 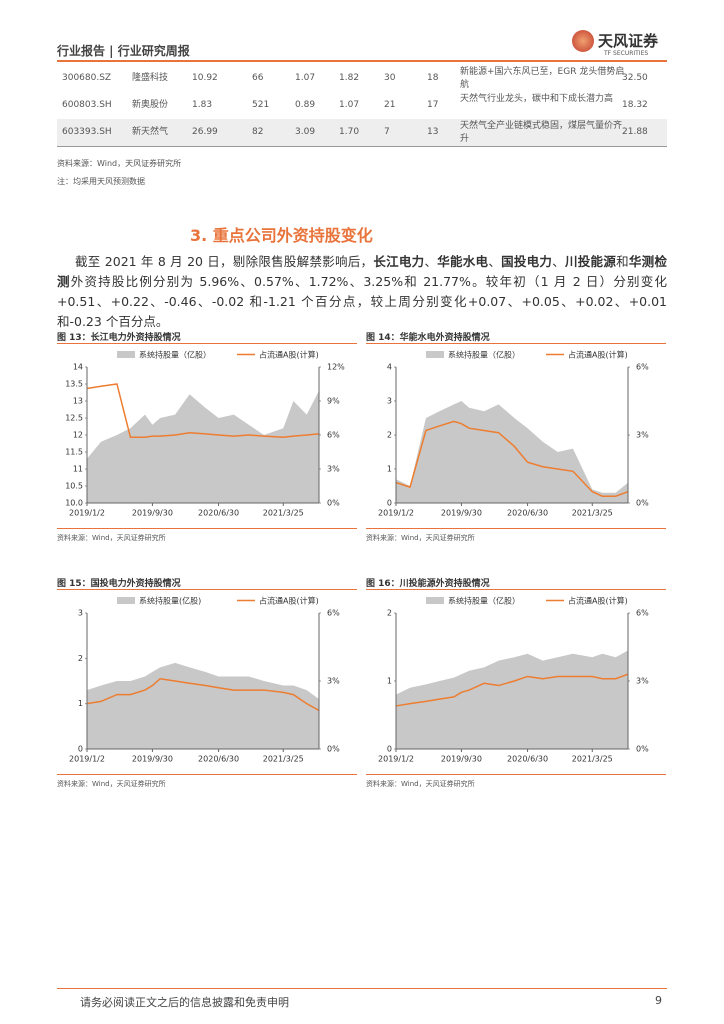 What do you see at coordinates (658, 1000) in the screenshot?
I see `page-number: 9` at bounding box center [658, 1000].